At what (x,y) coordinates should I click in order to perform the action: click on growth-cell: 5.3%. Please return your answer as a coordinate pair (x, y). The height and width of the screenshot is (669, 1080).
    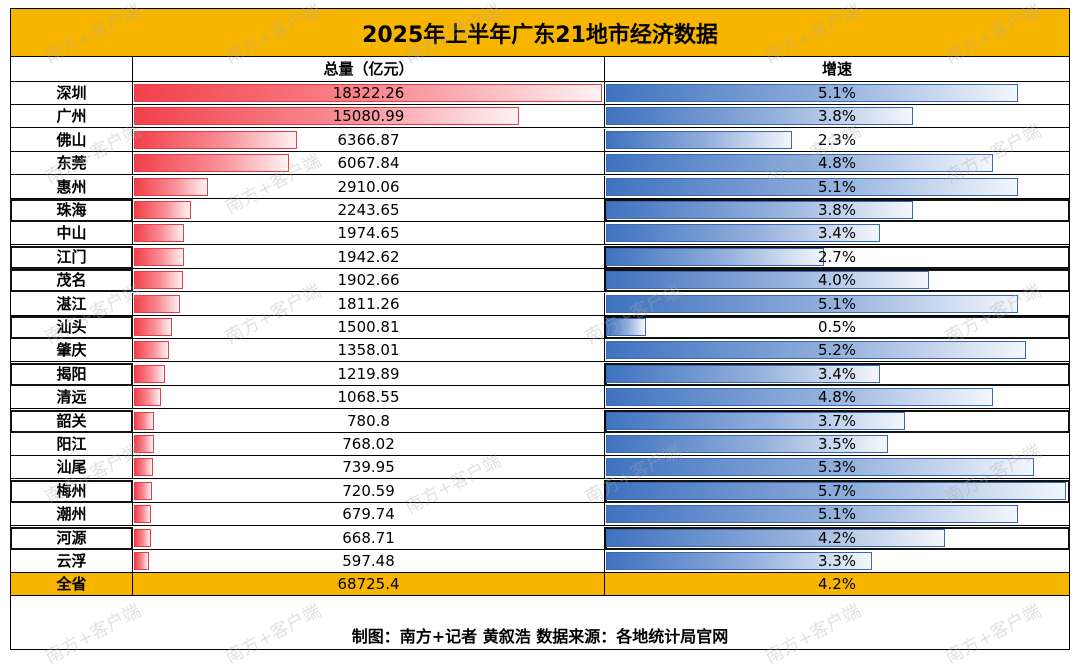
    Looking at the image, I should click on (837, 468).